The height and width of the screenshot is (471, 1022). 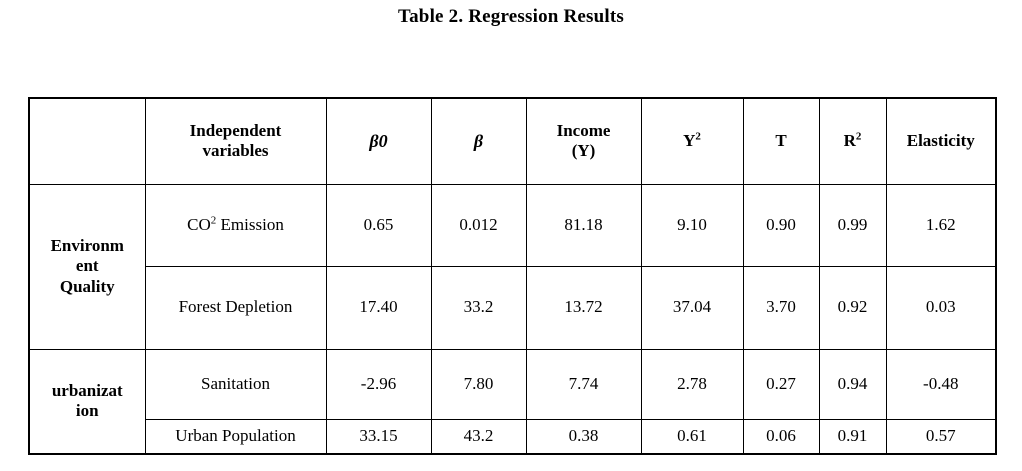 I want to click on value-cell: 0.61, so click(x=692, y=436).